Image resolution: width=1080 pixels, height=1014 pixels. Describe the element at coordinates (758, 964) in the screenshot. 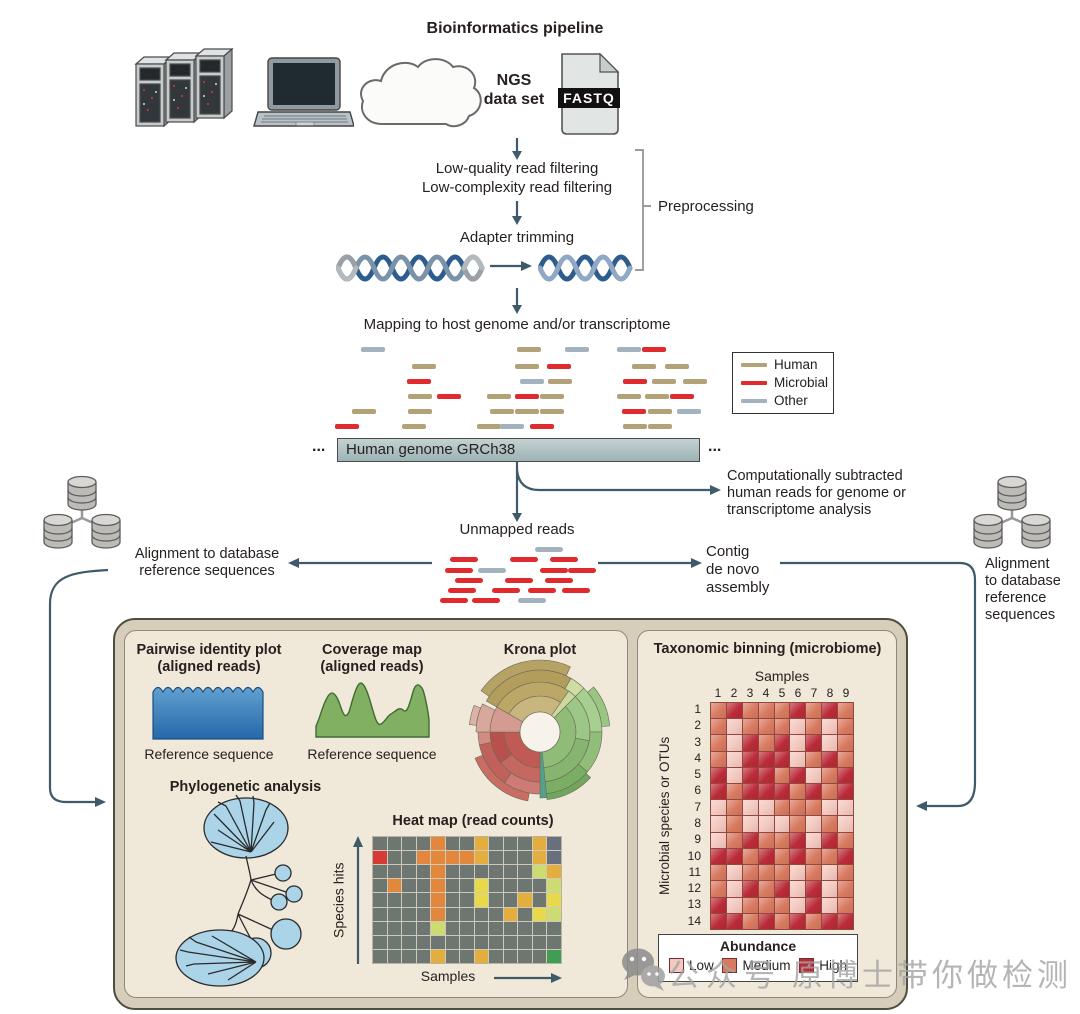

I see `abundance-items: Low Medium High` at that location.